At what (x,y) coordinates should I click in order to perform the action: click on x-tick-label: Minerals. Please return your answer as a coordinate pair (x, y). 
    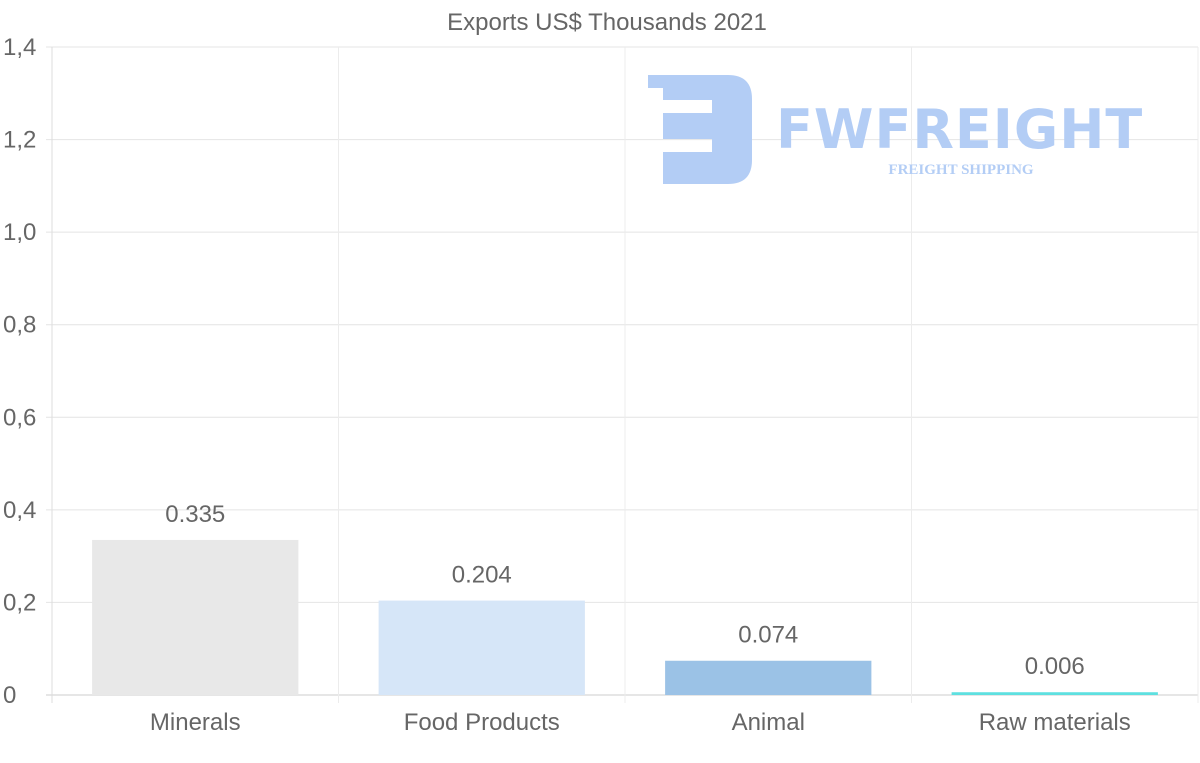
    Looking at the image, I should click on (195, 722).